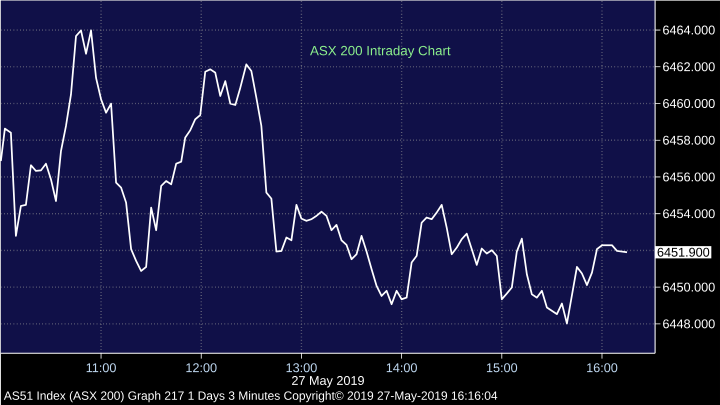 The width and height of the screenshot is (720, 405). What do you see at coordinates (689, 103) in the screenshot?
I see `y-tick-label: 6460.000` at bounding box center [689, 103].